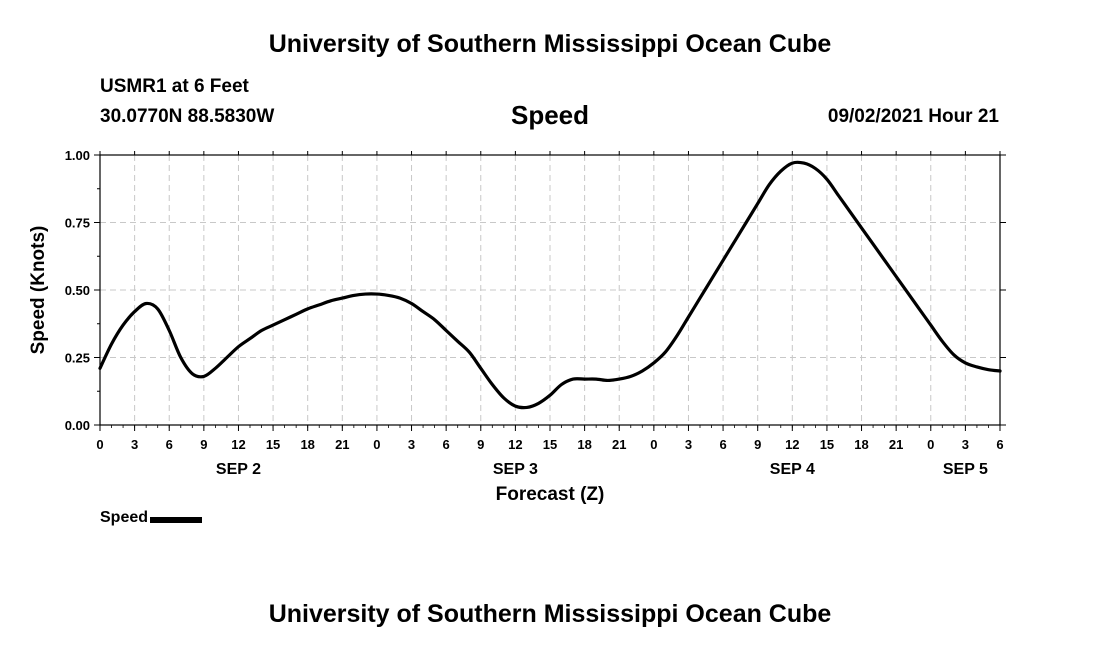  Describe the element at coordinates (77, 223) in the screenshot. I see `y-tick-label: 0.75` at that location.